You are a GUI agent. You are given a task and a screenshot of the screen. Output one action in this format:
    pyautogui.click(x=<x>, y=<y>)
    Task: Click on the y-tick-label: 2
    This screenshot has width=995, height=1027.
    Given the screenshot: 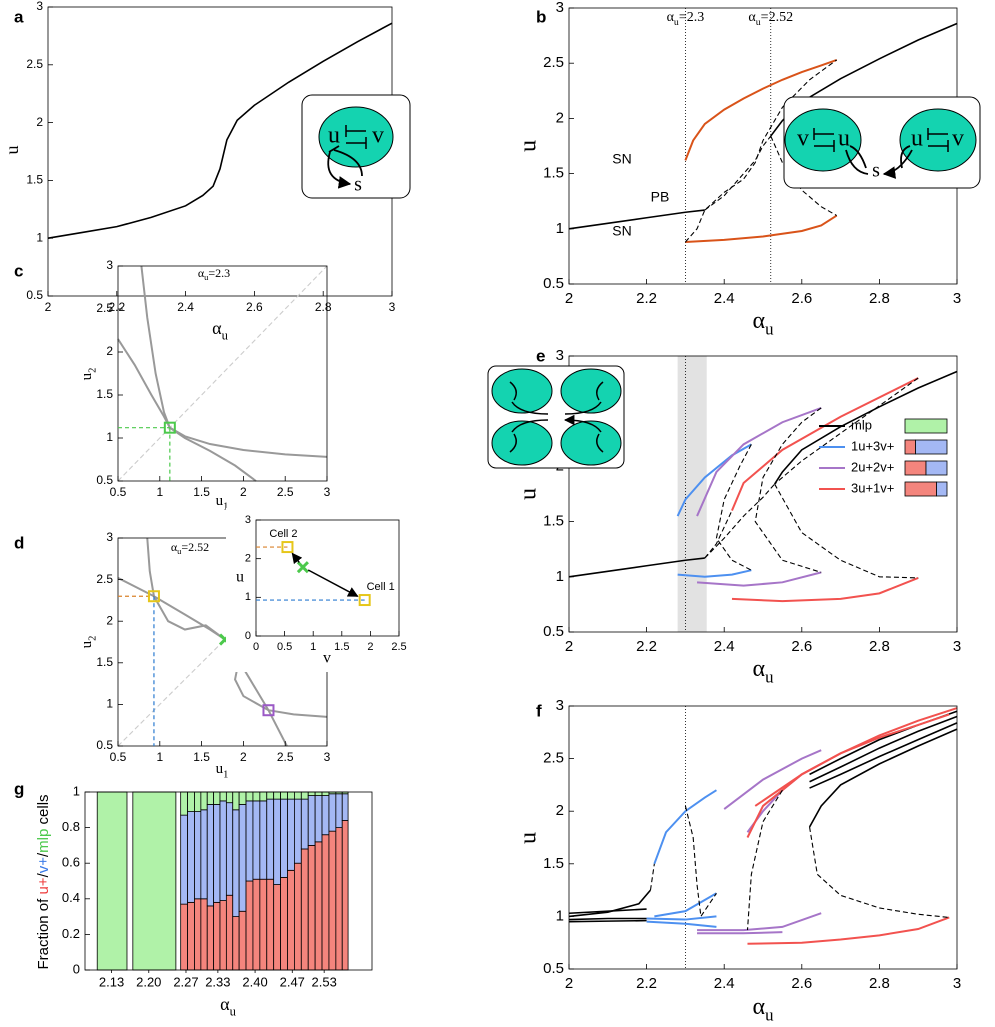 What is the action you would take?
    pyautogui.click(x=560, y=117)
    